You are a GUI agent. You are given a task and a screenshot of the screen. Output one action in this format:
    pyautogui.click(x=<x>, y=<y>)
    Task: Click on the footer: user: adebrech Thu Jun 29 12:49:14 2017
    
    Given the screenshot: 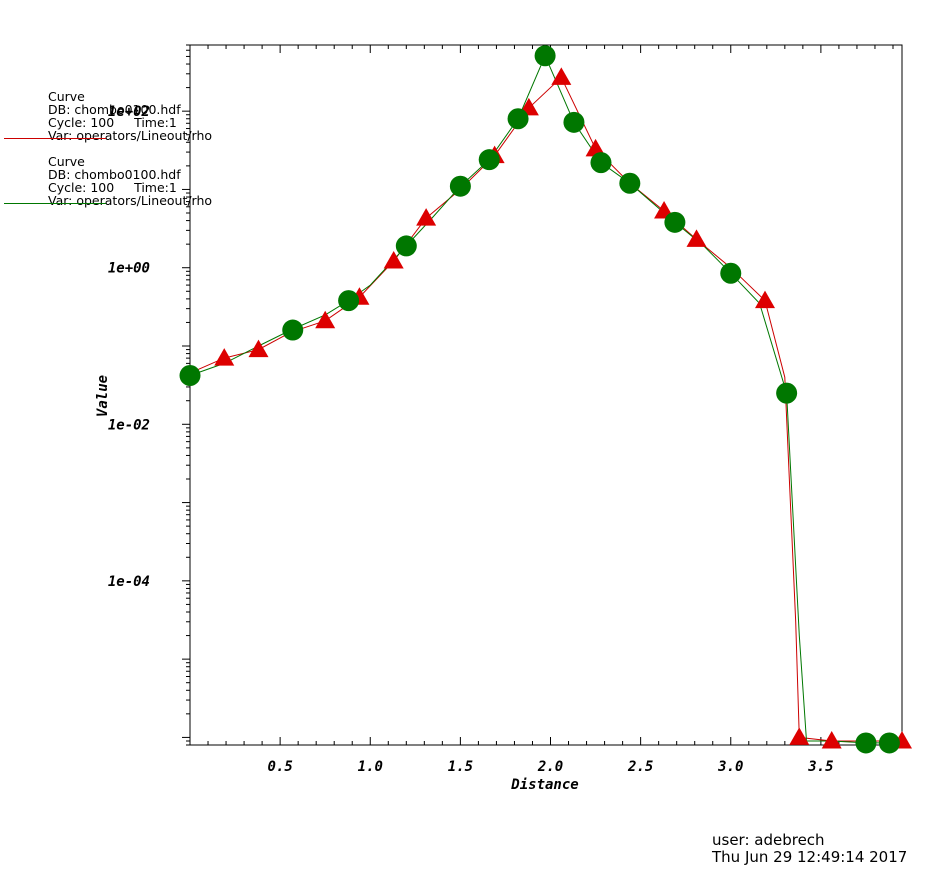 What is the action you would take?
    pyautogui.click(x=809, y=849)
    